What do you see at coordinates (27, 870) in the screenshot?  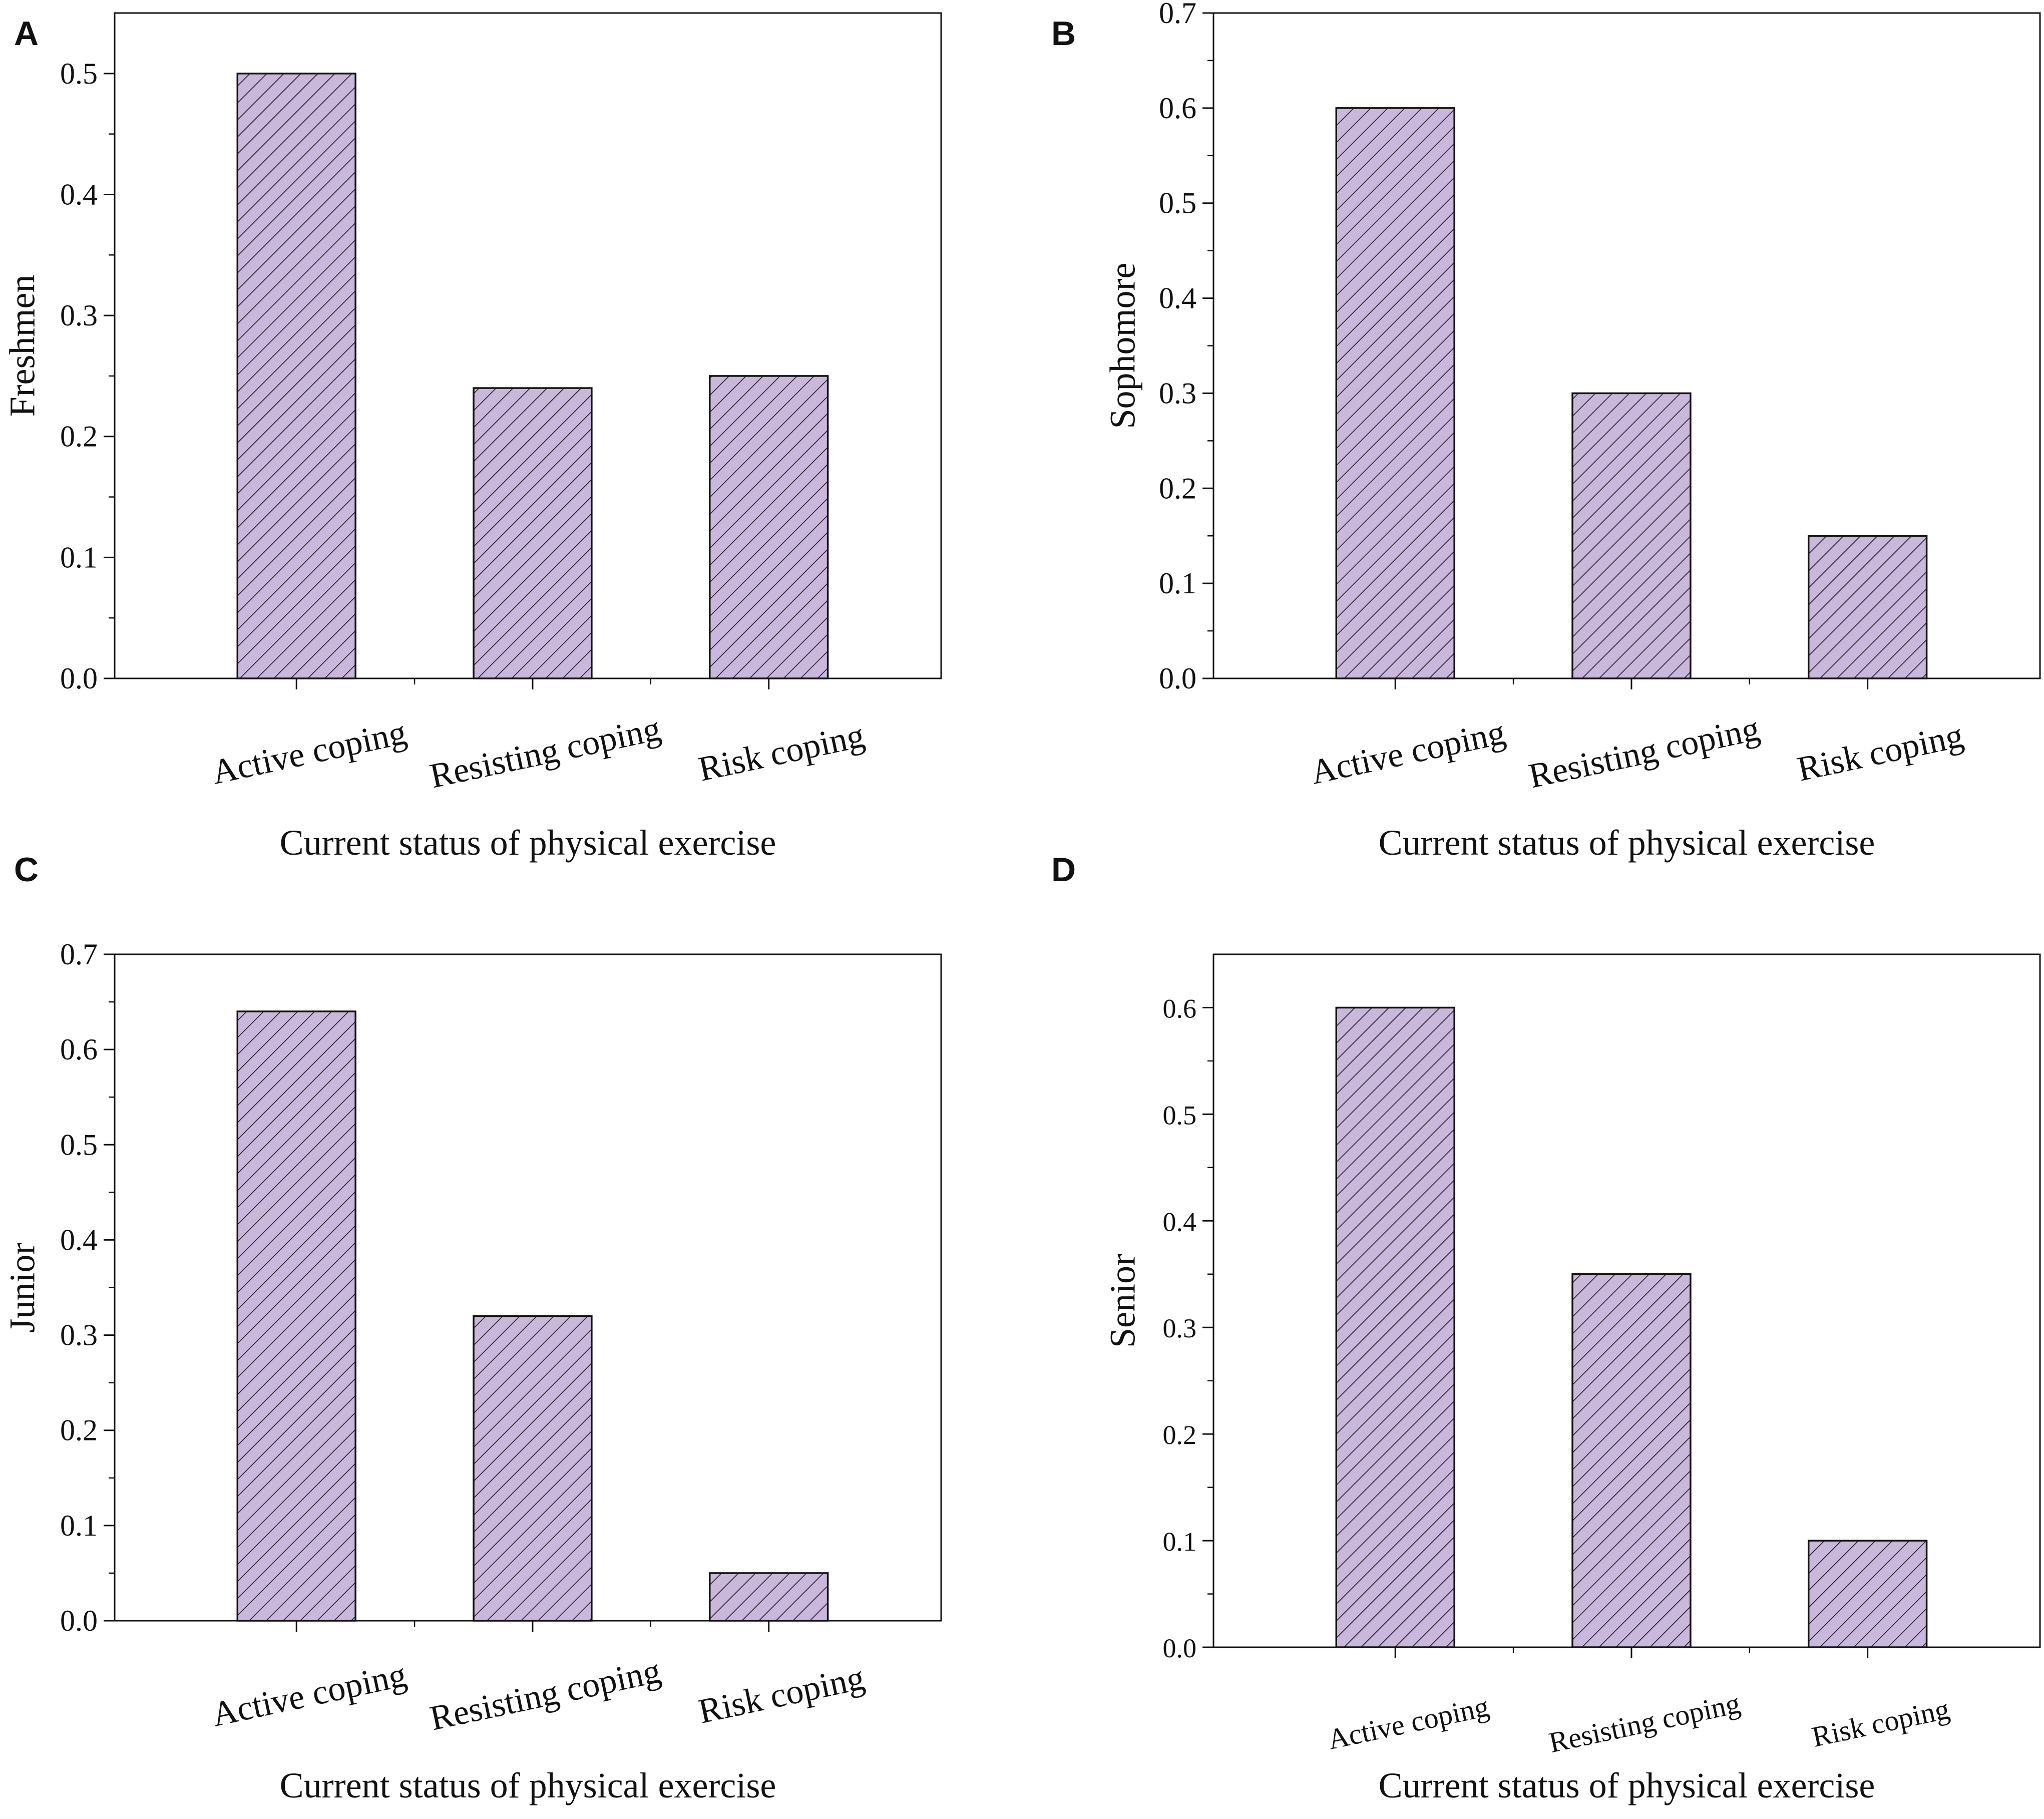 I see `panel-letter: C` at bounding box center [27, 870].